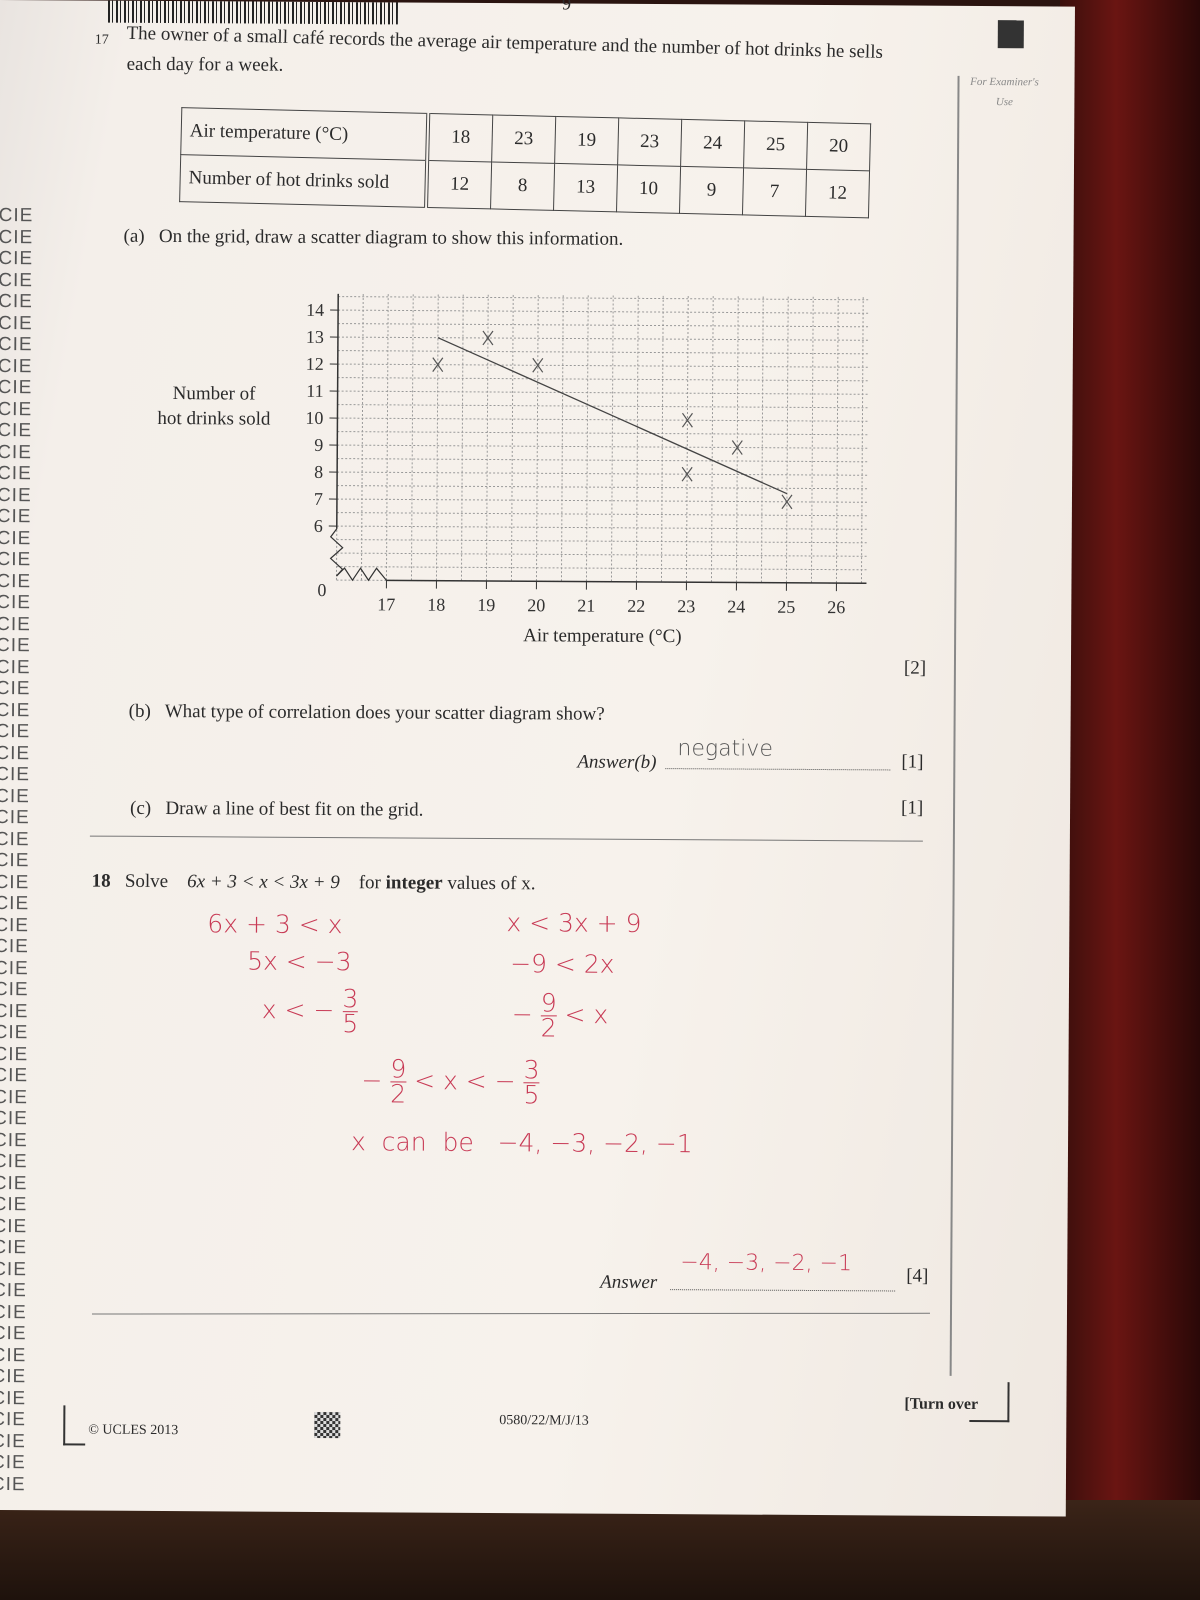  Describe the element at coordinates (586, 140) in the screenshot. I see `table-cell: 19` at that location.